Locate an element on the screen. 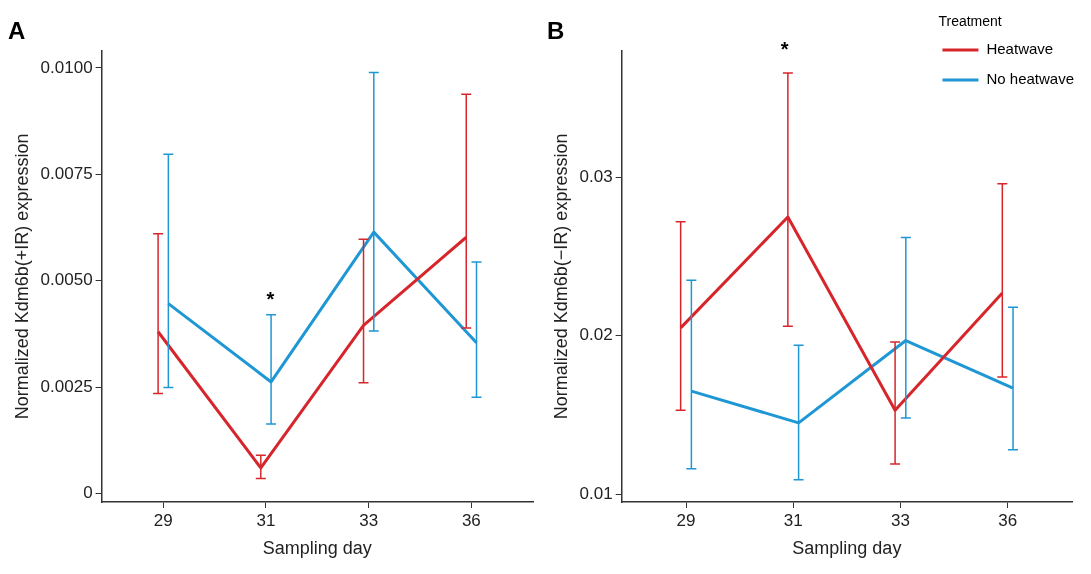  chart-title: A is located at coordinates (17, 31).